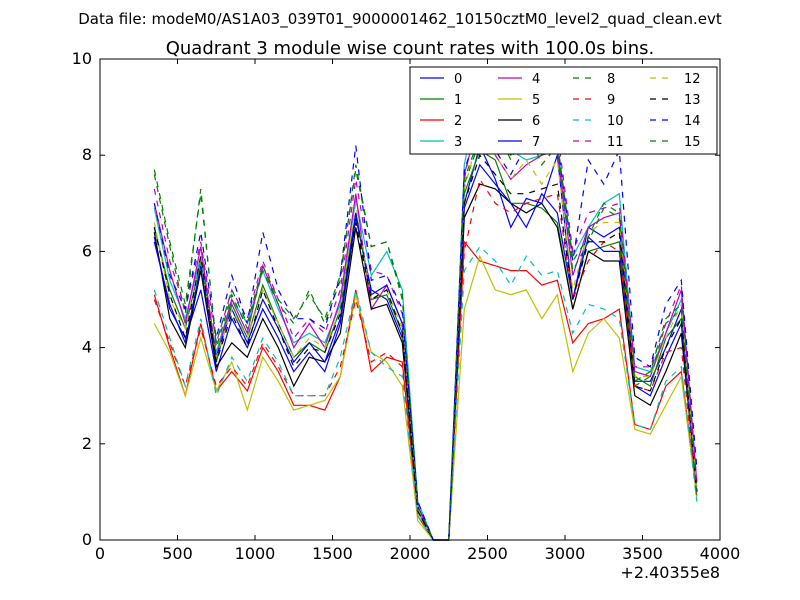 The height and width of the screenshot is (600, 800). I want to click on y-tick-label: 2, so click(87, 443).